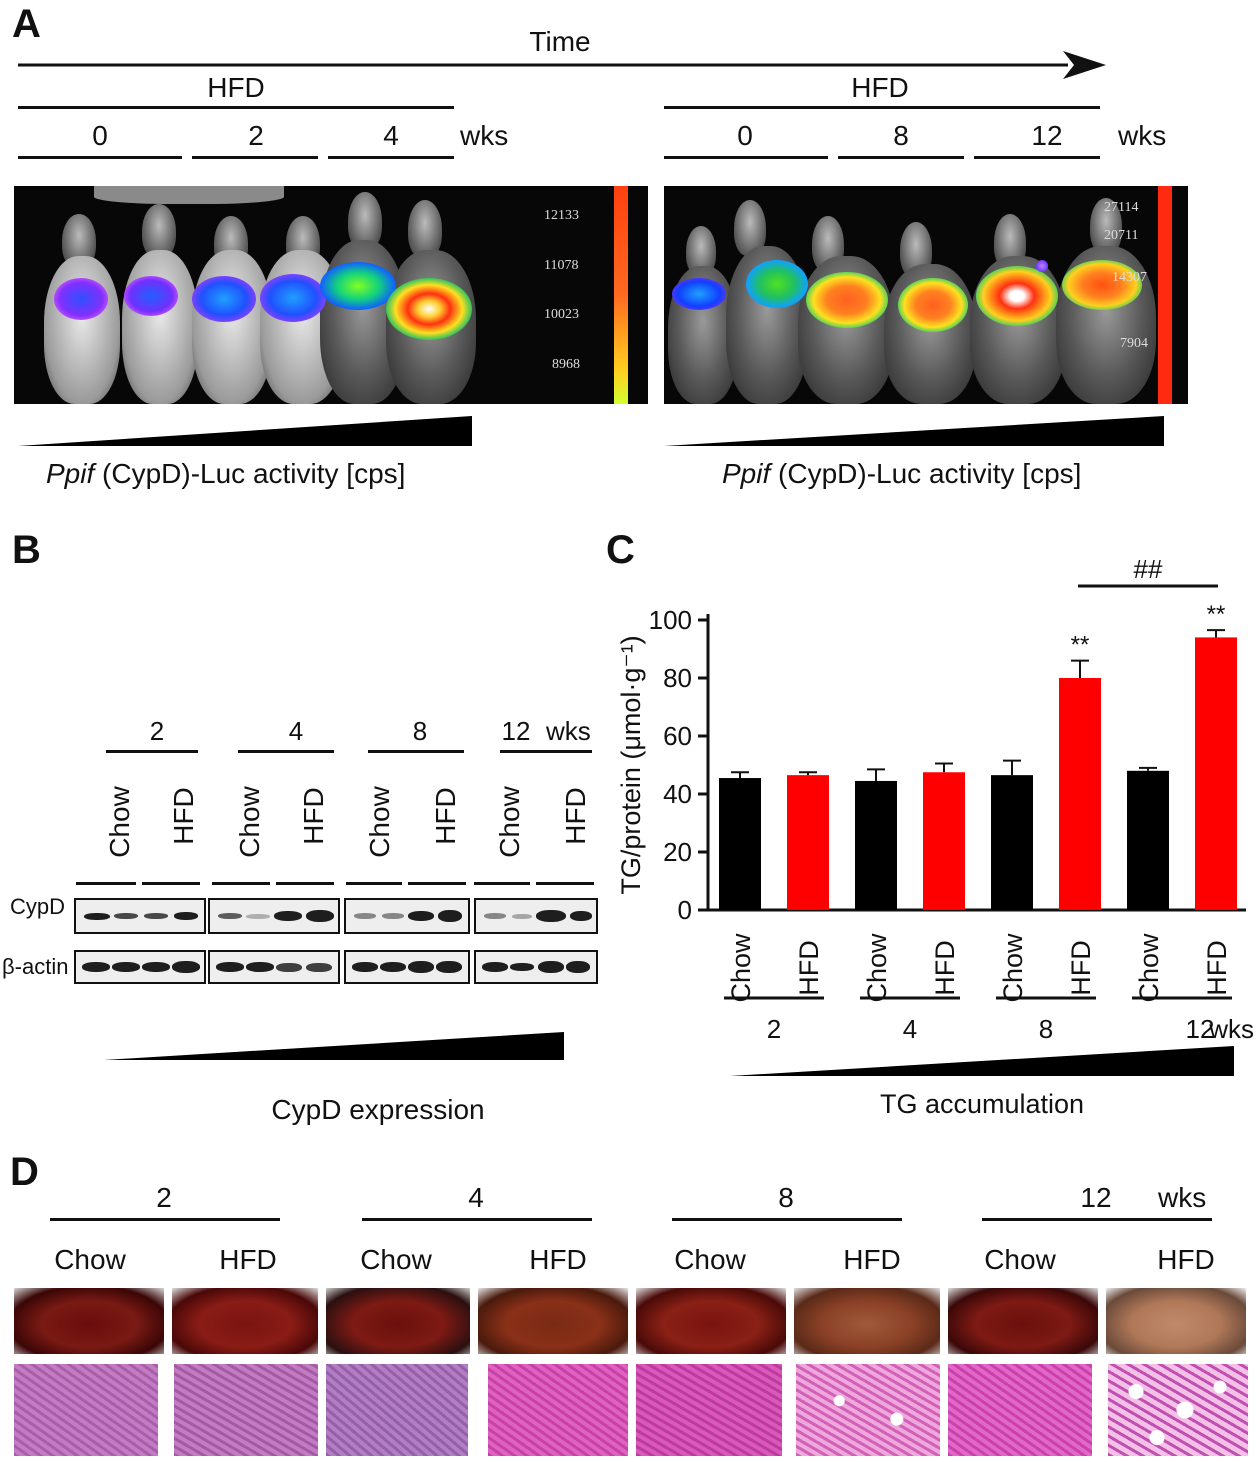 The image size is (1260, 1462). What do you see at coordinates (882, 107) in the screenshot?
I see `panel-a-right-diet-line` at bounding box center [882, 107].